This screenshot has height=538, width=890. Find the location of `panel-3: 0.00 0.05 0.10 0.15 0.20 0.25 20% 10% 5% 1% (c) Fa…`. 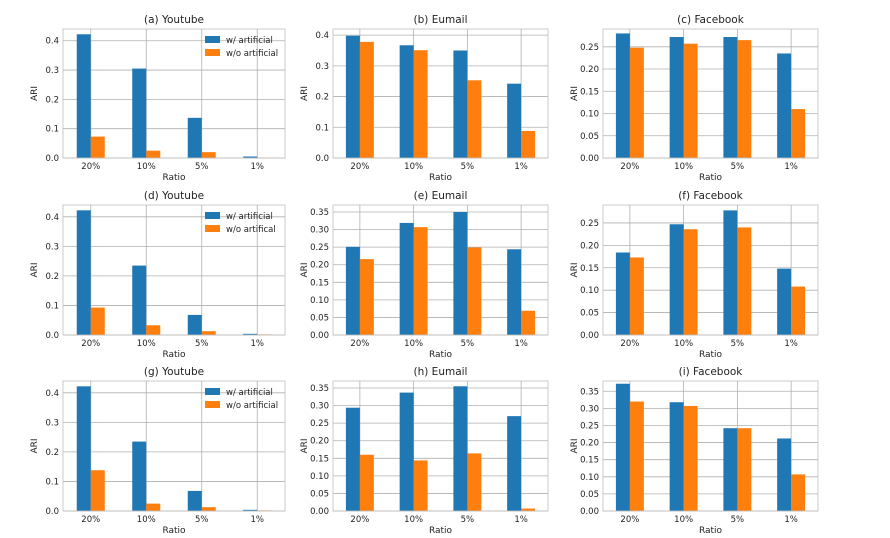

panel-3: 0.00 0.05 0.10 0.15 0.20 0.25 20% 10% 5% 1% (c) Fa… is located at coordinates (694, 98).